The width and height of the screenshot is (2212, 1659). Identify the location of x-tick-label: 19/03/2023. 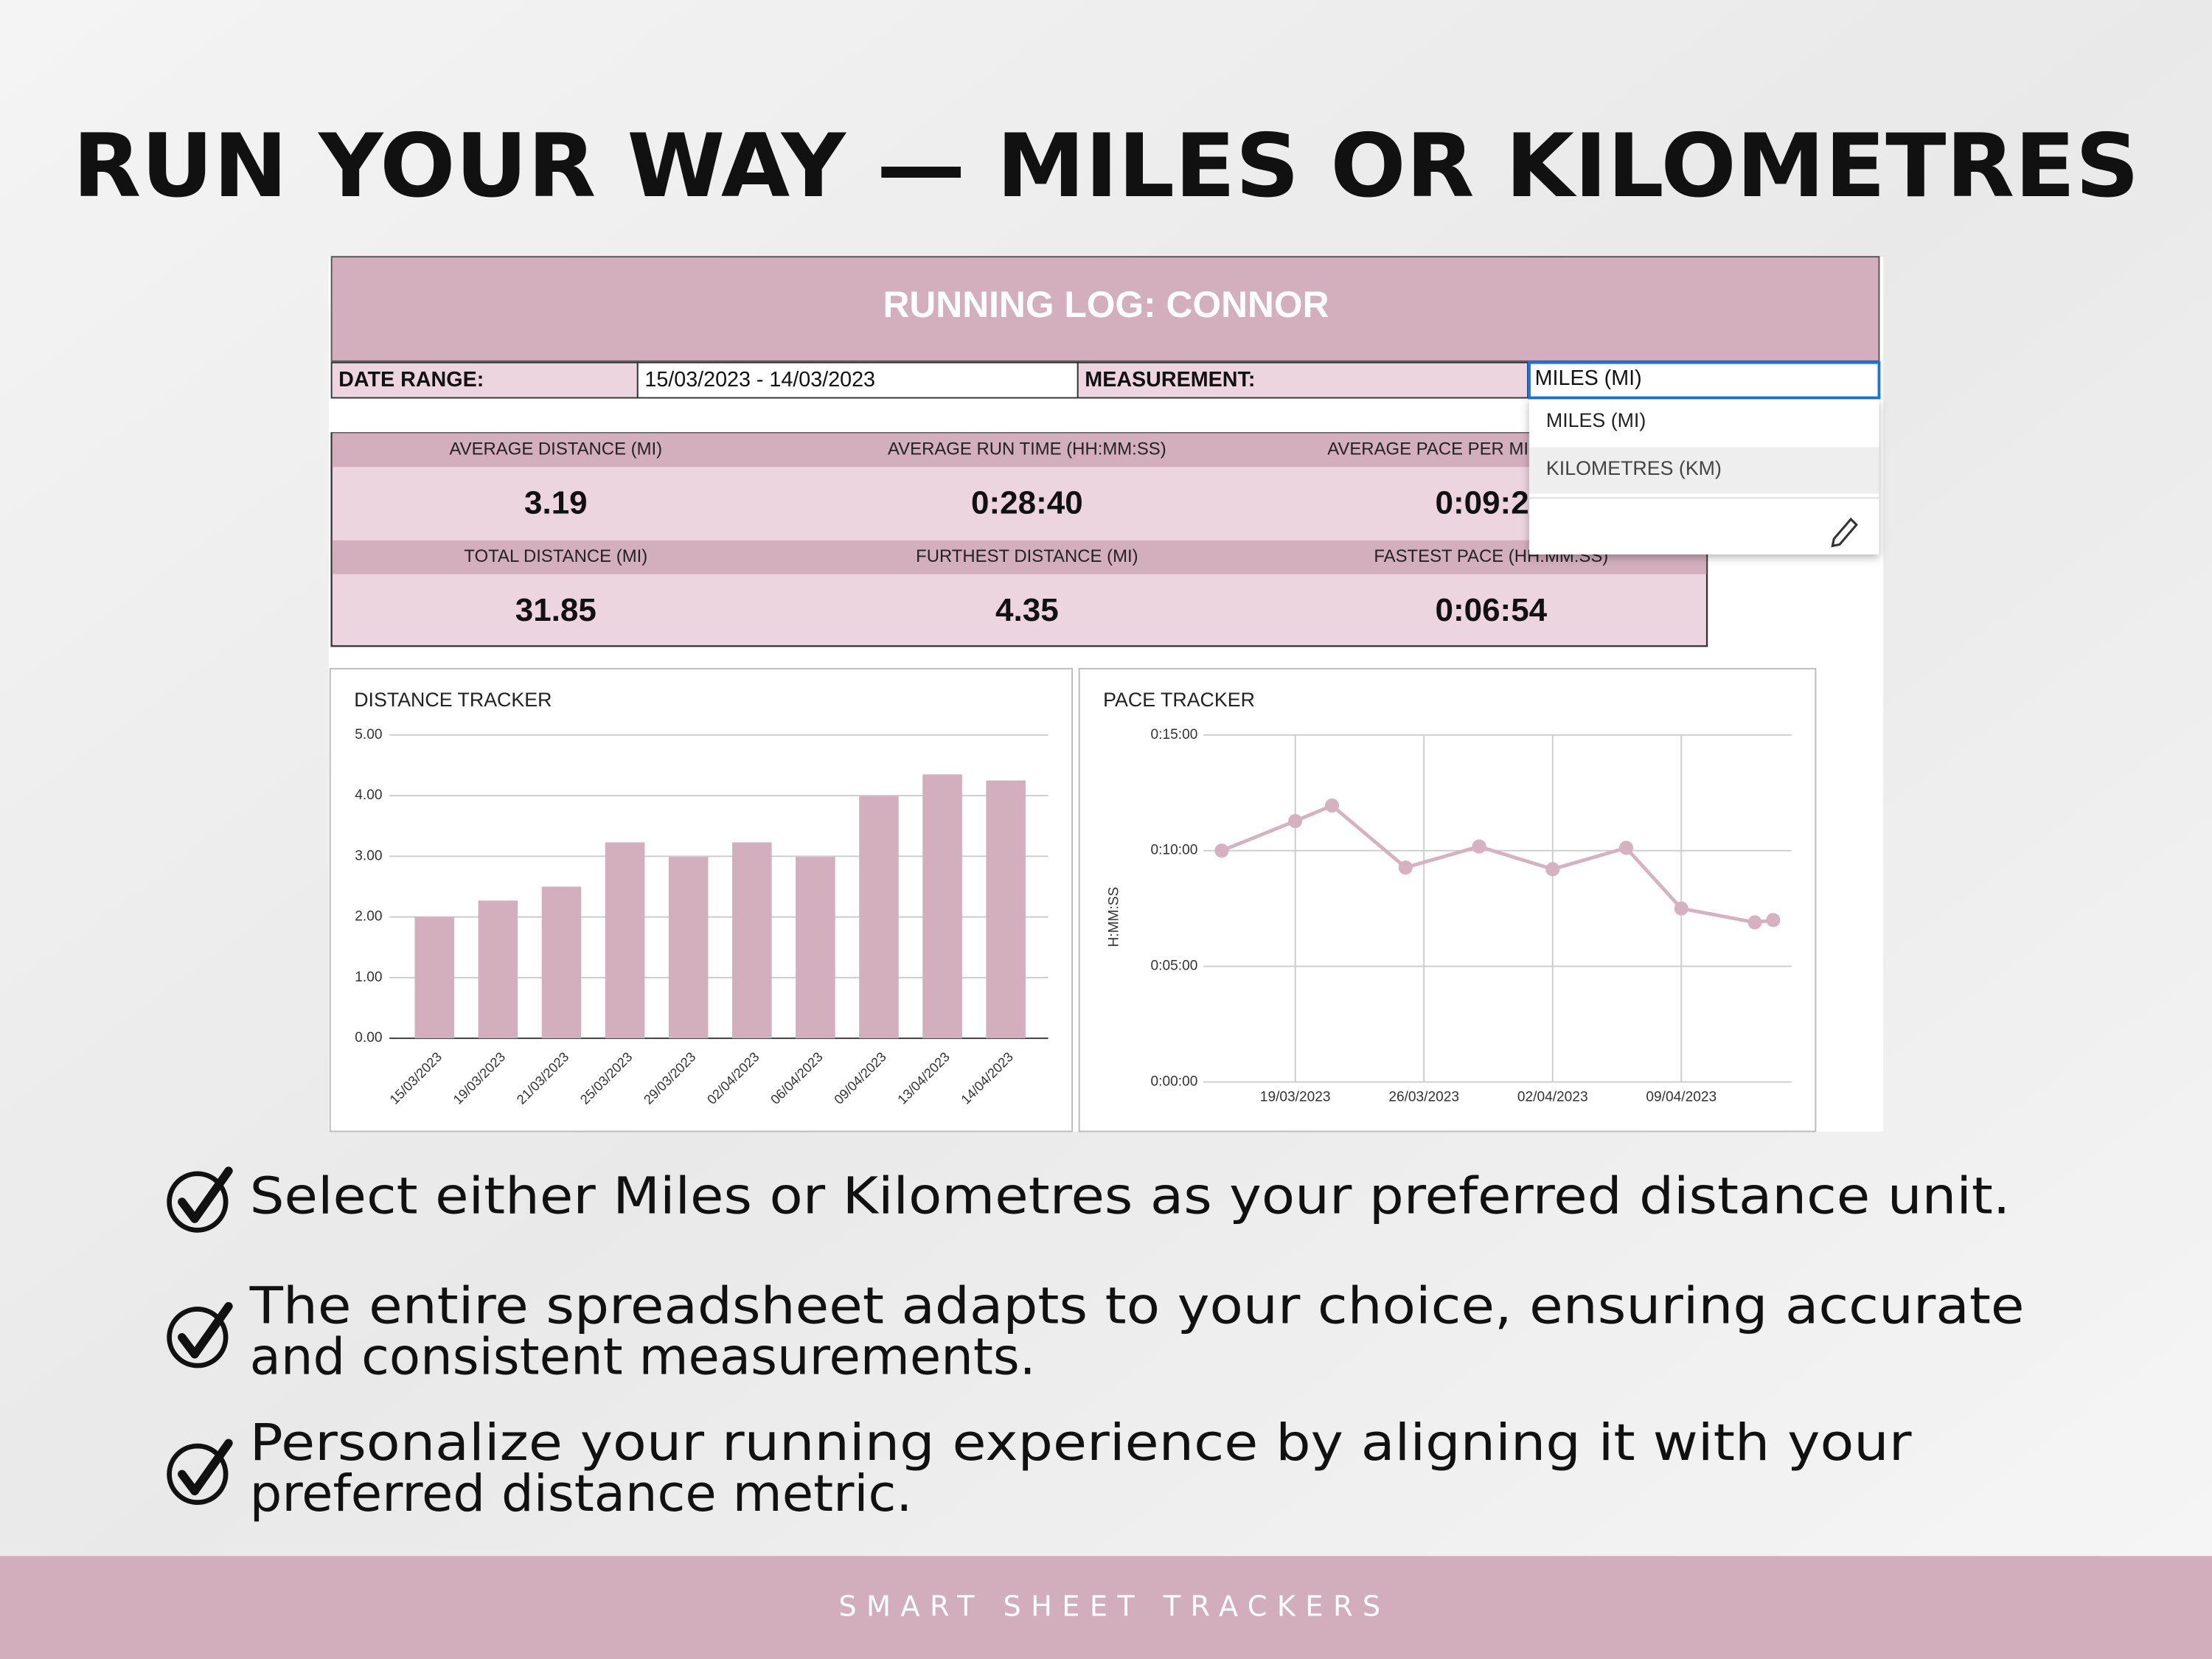
(1295, 1097).